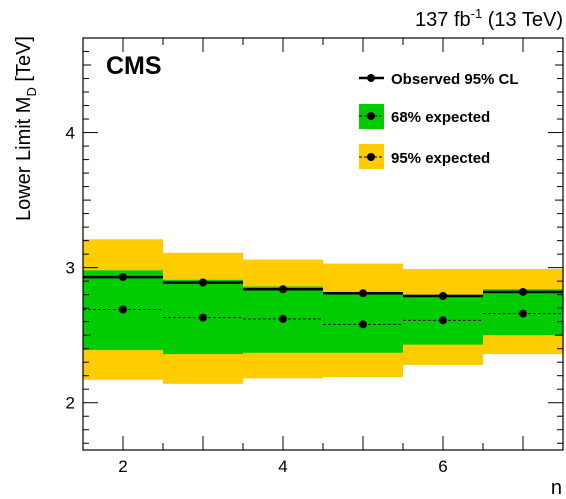  What do you see at coordinates (556, 488) in the screenshot?
I see `x-axis-label: n` at bounding box center [556, 488].